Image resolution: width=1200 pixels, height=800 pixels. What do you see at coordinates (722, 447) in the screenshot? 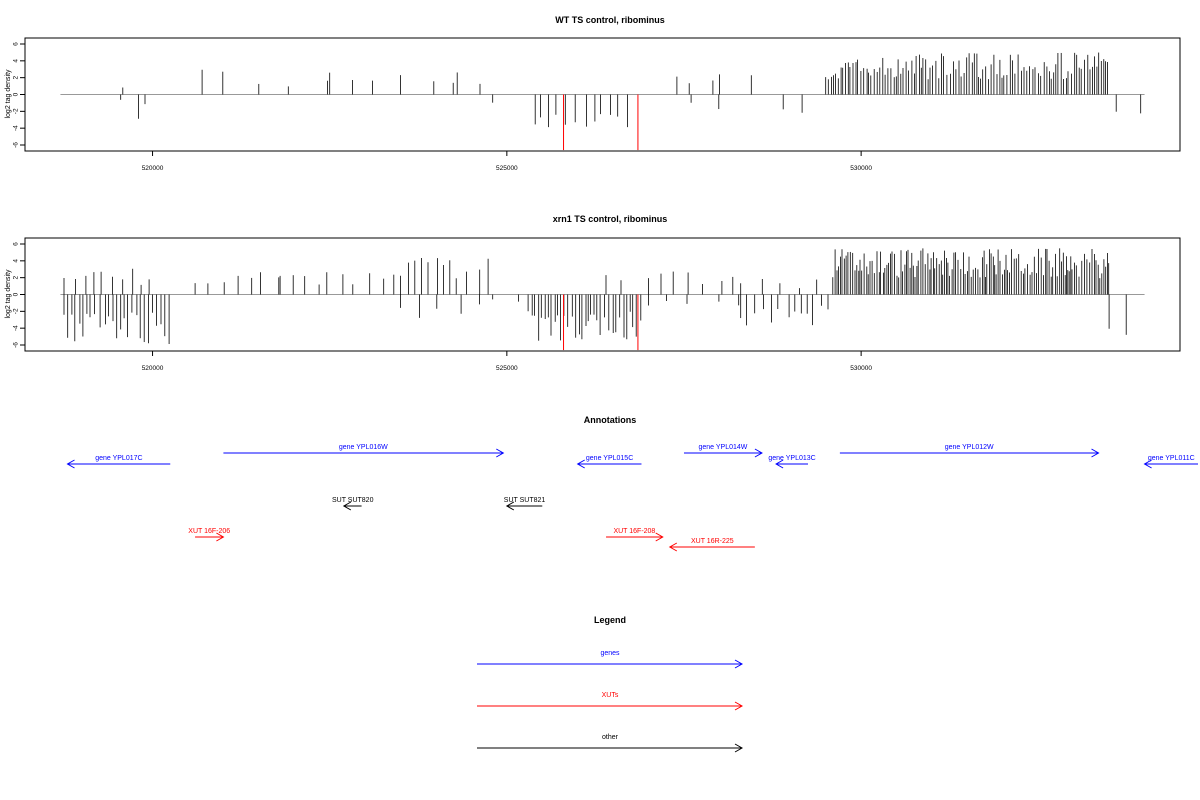
I see `feature-label: gene YPL014W` at bounding box center [722, 447].